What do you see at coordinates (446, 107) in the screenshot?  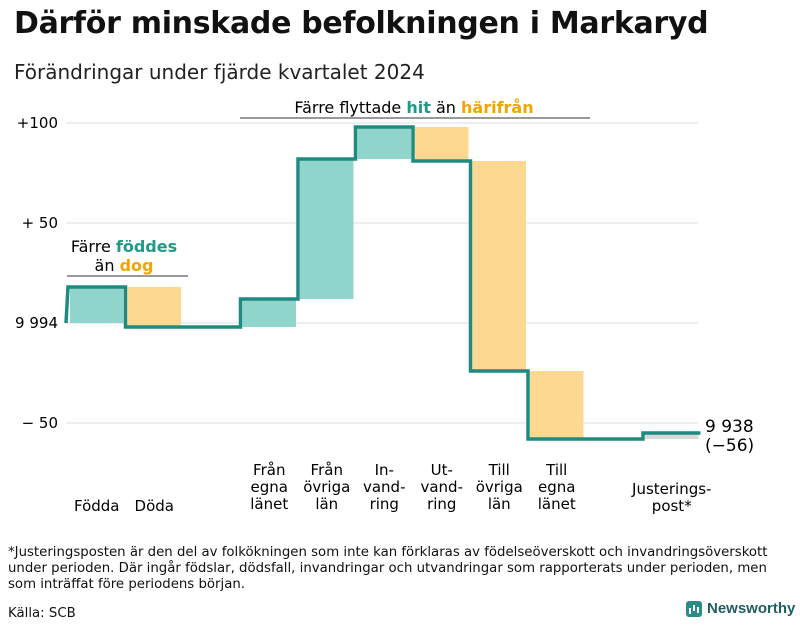 I see `annotation-moved-than-text: än` at bounding box center [446, 107].